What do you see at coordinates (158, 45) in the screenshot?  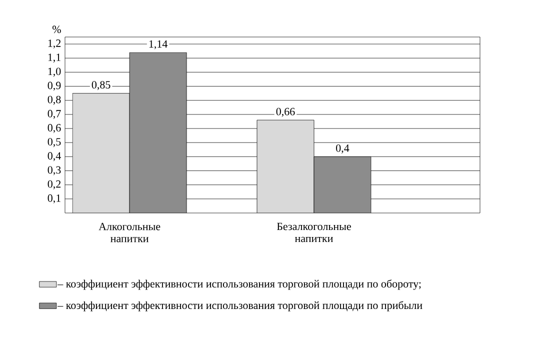 I see `data-label: 1,14` at bounding box center [158, 45].